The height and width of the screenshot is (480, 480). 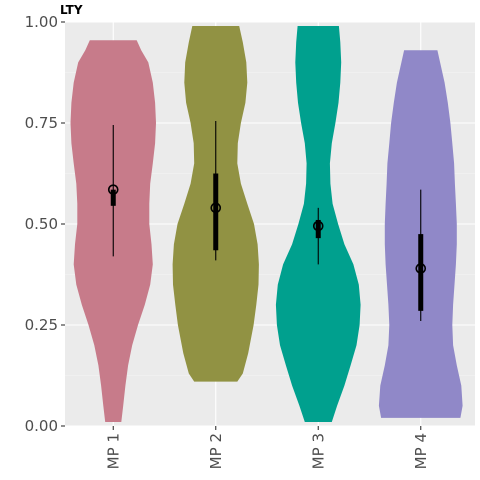 What do you see at coordinates (41, 426) in the screenshot?
I see `y-tick-label: 0.00` at bounding box center [41, 426].